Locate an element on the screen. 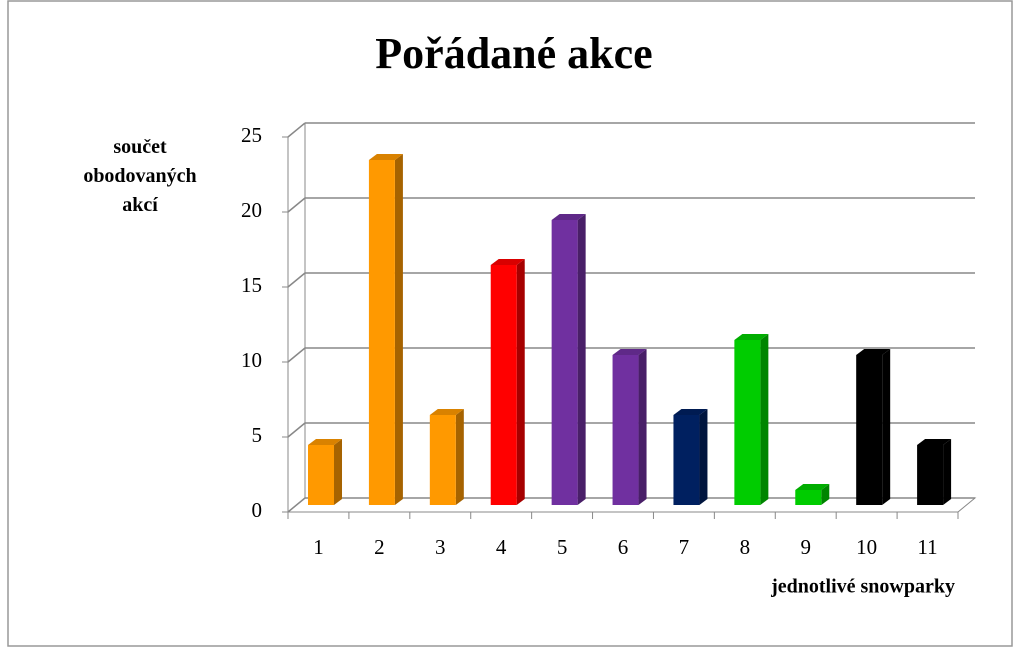 This screenshot has width=1017, height=649. y-tick-label: 5 is located at coordinates (257, 435).